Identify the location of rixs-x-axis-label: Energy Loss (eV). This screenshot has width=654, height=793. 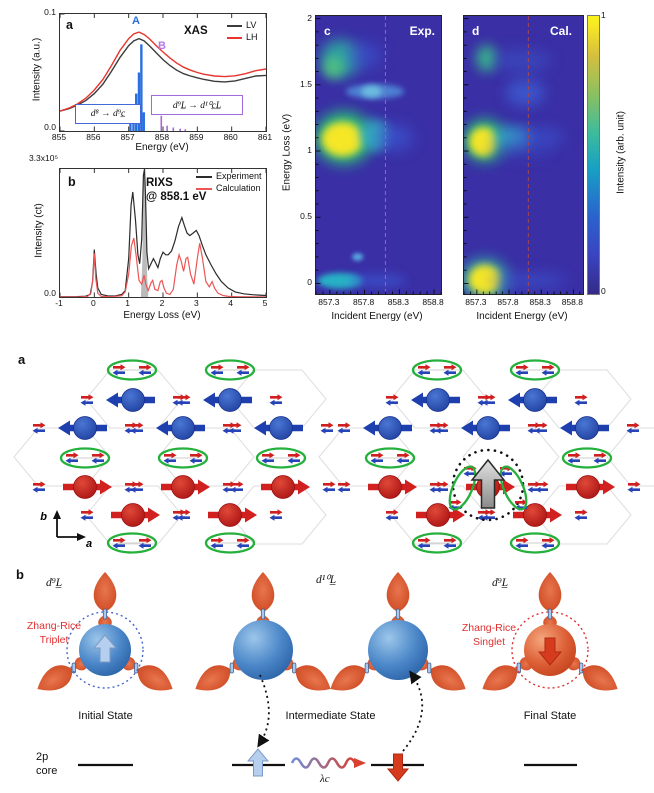
(162, 315).